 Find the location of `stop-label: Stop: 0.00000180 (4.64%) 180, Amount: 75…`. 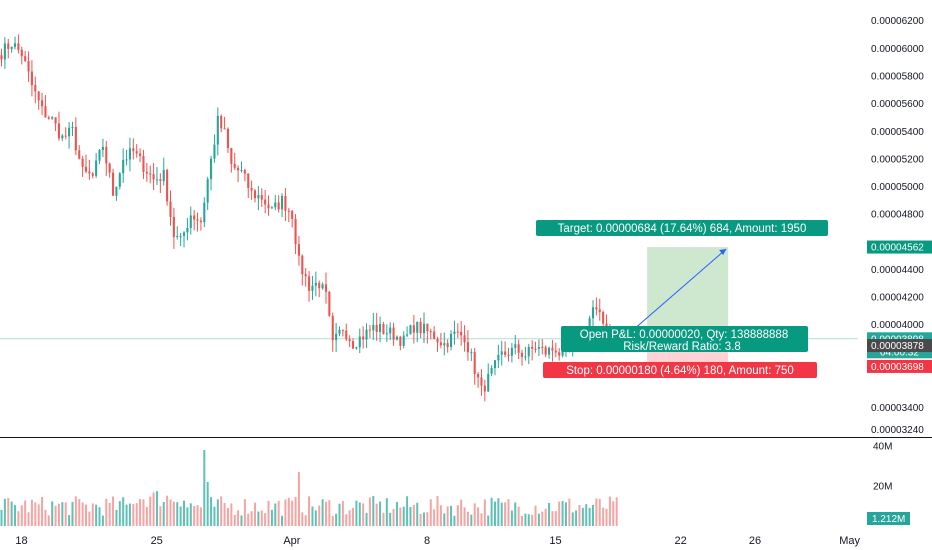

stop-label: Stop: 0.00000180 (4.64%) 180, Amount: 75… is located at coordinates (680, 370).